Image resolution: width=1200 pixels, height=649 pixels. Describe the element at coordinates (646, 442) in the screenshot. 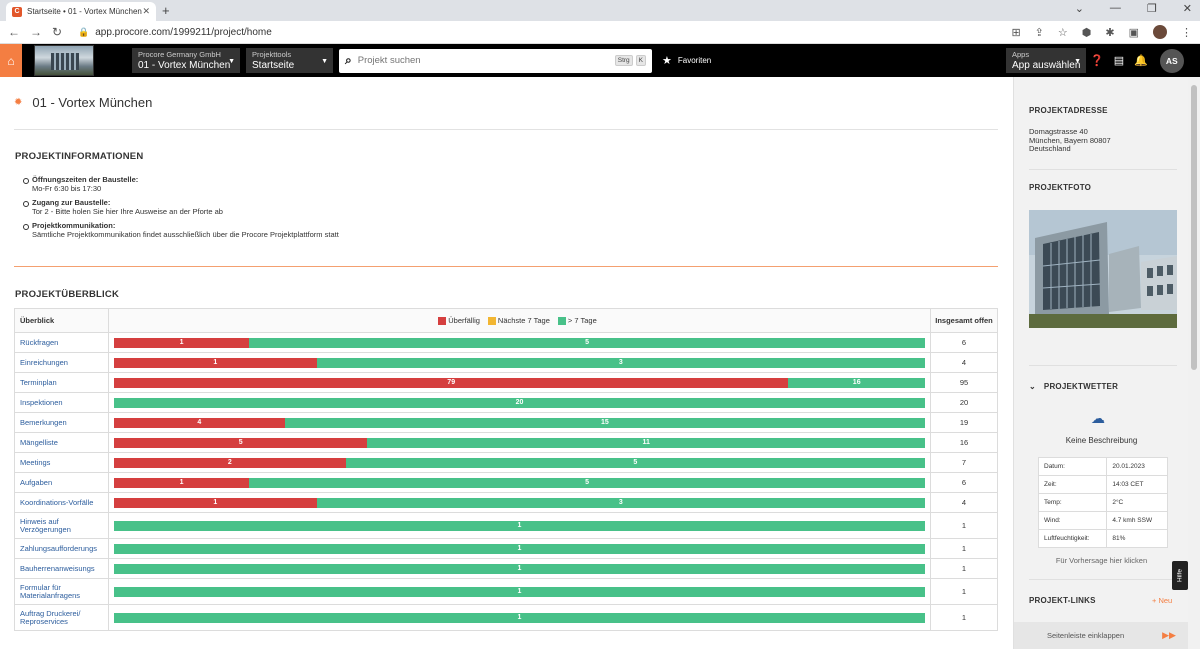

I see `bar-segment-later: 11` at that location.